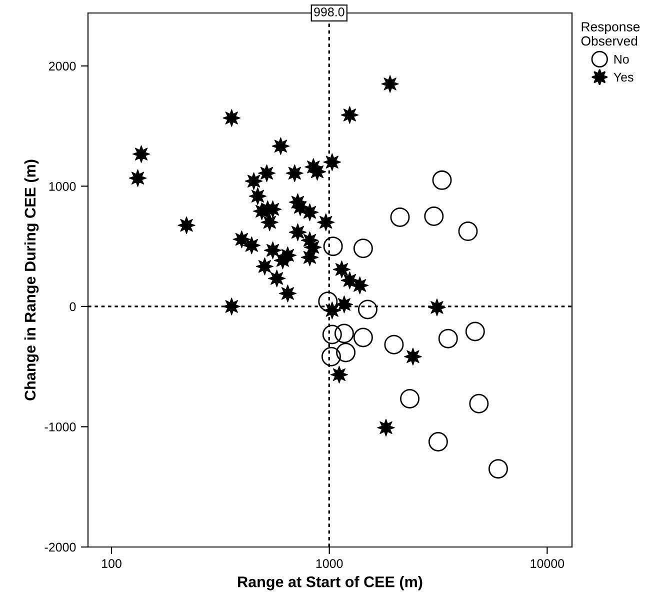  Describe the element at coordinates (624, 77) in the screenshot. I see `legend-label: Yes` at that location.